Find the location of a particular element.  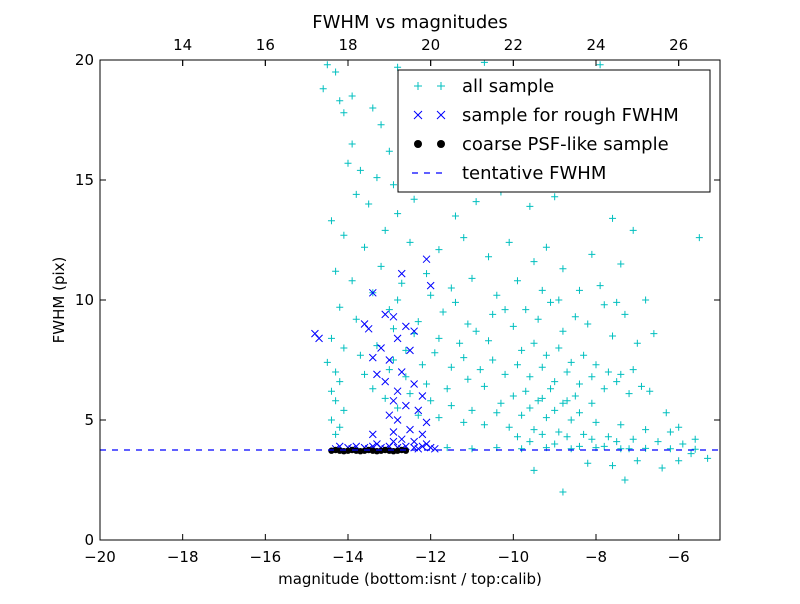

y-tick-label: 10 is located at coordinates (84, 300).